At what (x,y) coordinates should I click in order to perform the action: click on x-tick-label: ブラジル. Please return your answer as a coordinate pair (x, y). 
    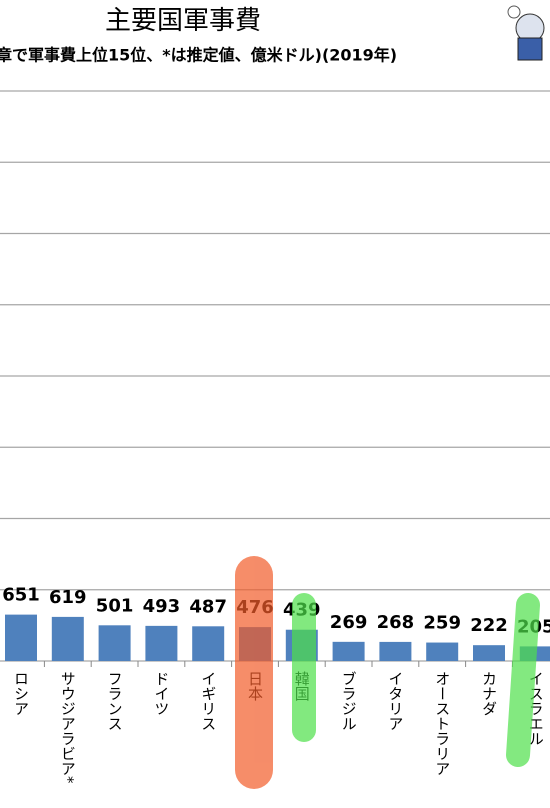
    Looking at the image, I should click on (349, 701).